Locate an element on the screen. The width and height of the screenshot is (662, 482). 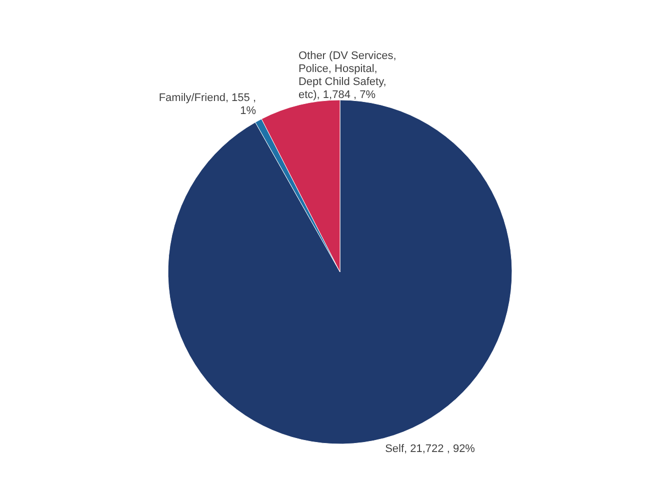
slice-label: Family/Friend, 155 , 1% is located at coordinates (207, 105).